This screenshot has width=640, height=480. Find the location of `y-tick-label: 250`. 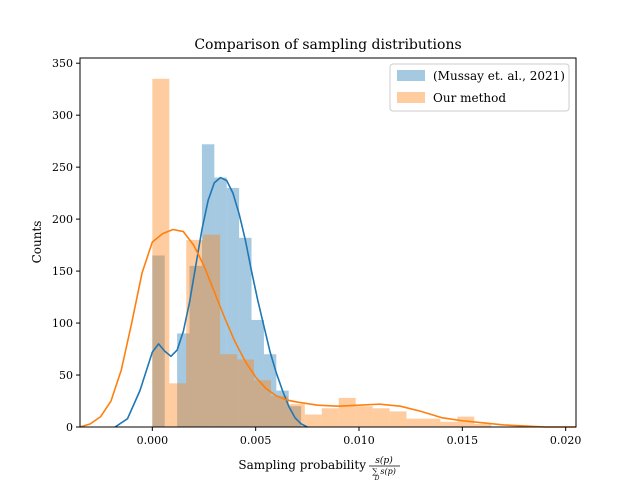

y-tick-label: 250 is located at coordinates (62, 167).